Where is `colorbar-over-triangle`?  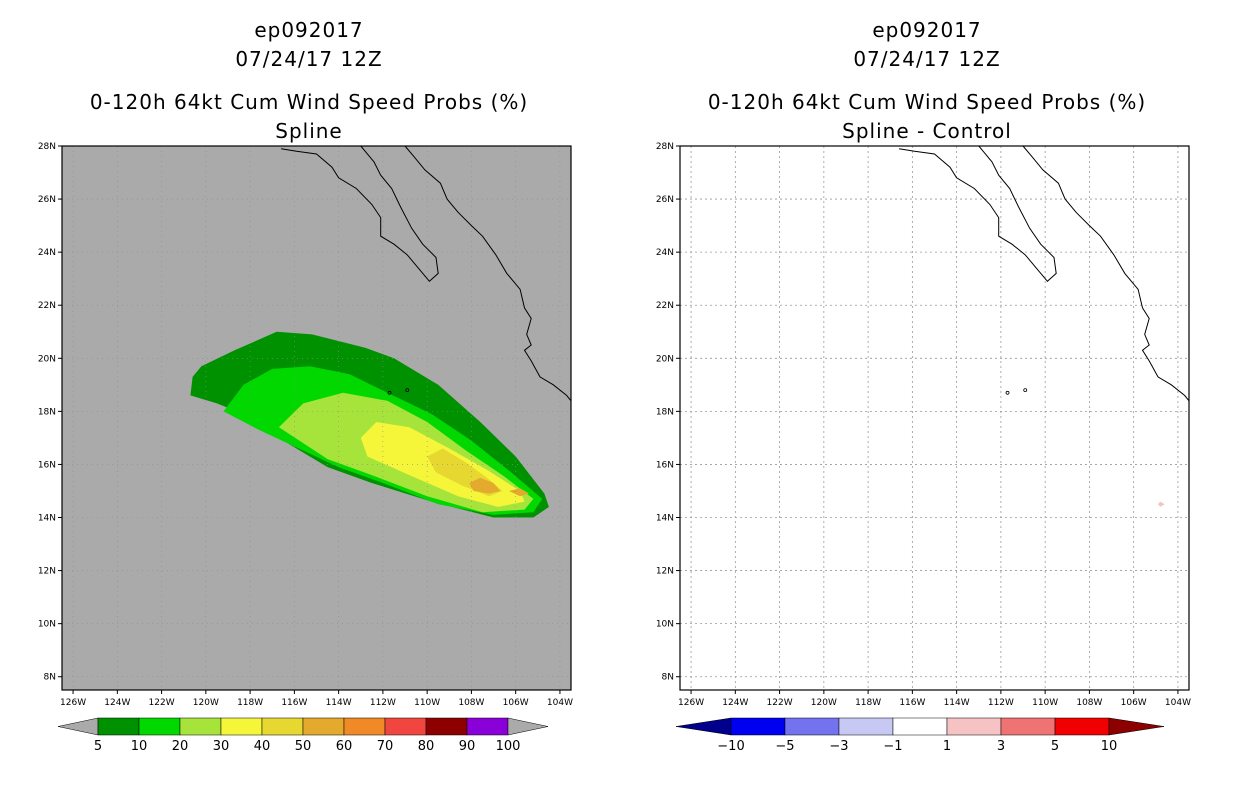
colorbar-over-triangle is located at coordinates (528, 726).